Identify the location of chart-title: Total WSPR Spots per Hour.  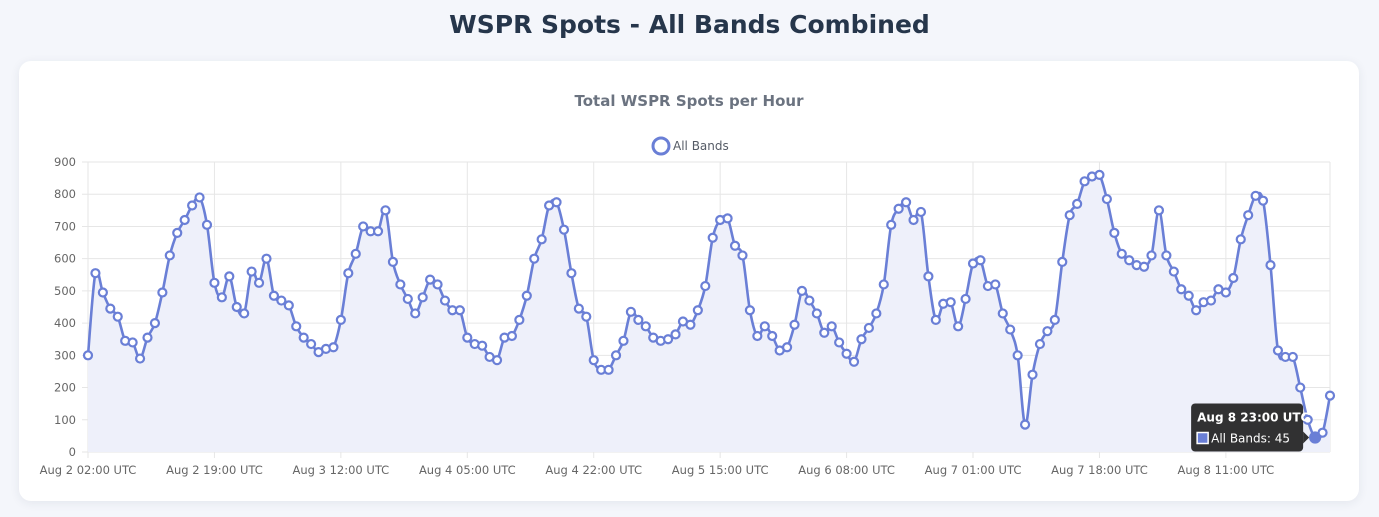
(690, 101).